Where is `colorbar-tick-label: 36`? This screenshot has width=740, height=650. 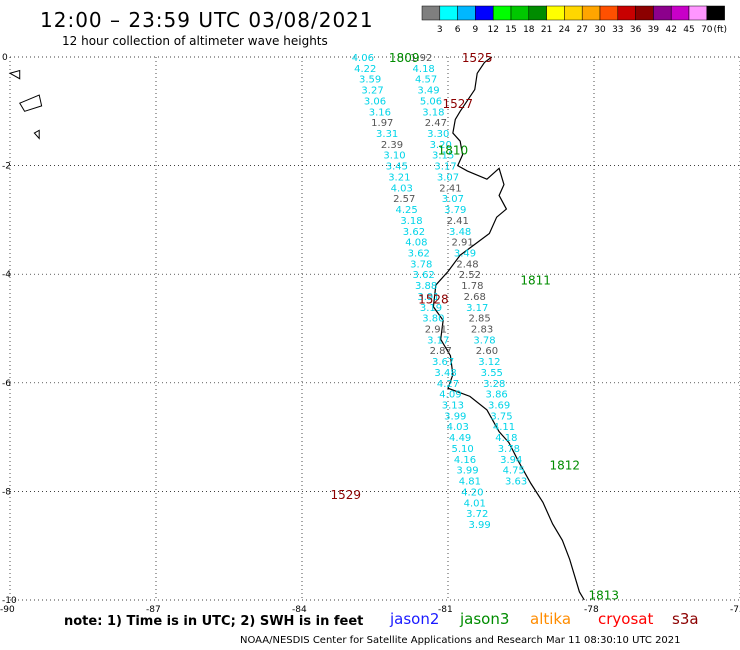
colorbar-tick-label: 36 is located at coordinates (636, 30).